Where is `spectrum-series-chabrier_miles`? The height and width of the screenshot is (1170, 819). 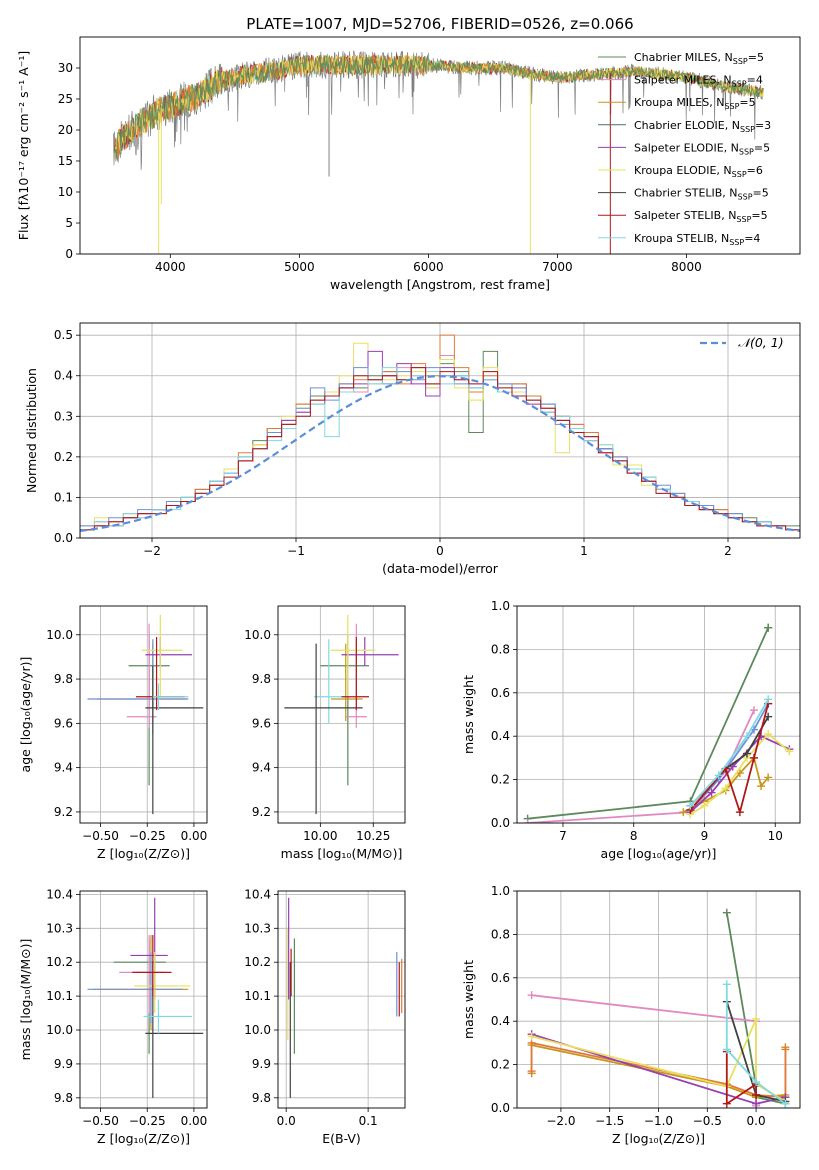
spectrum-series-chabrier_miles is located at coordinates (439, 106).